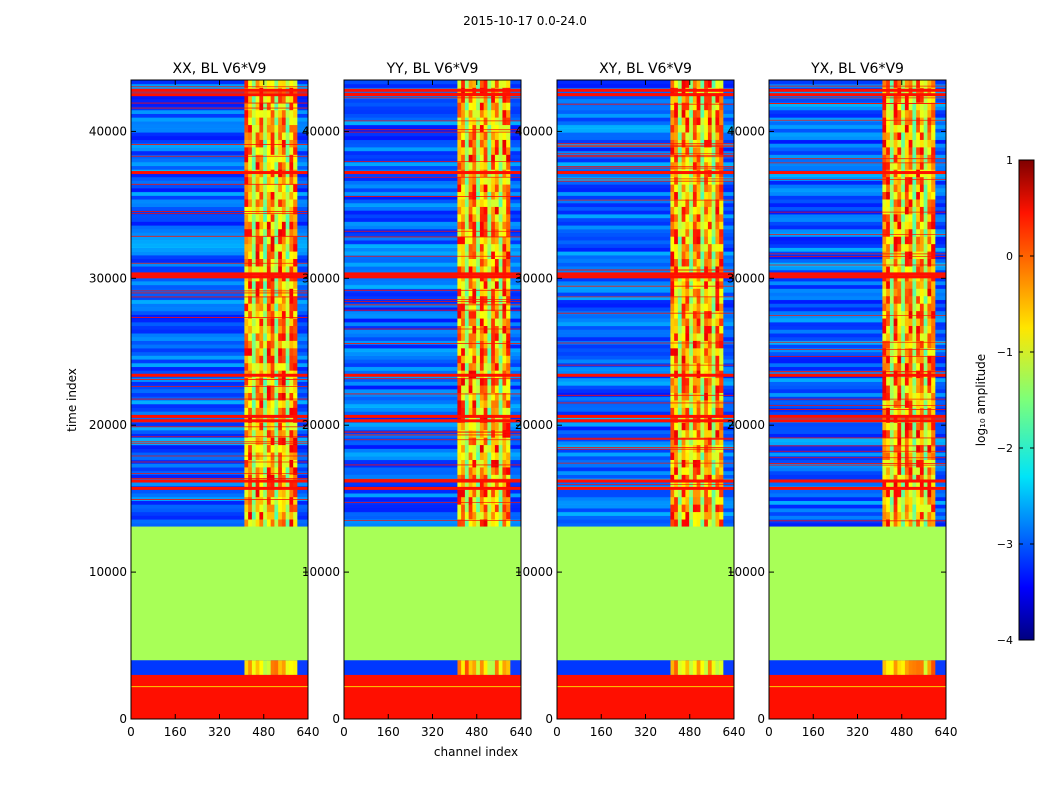  I want to click on flat-time-block, so click(432, 593).